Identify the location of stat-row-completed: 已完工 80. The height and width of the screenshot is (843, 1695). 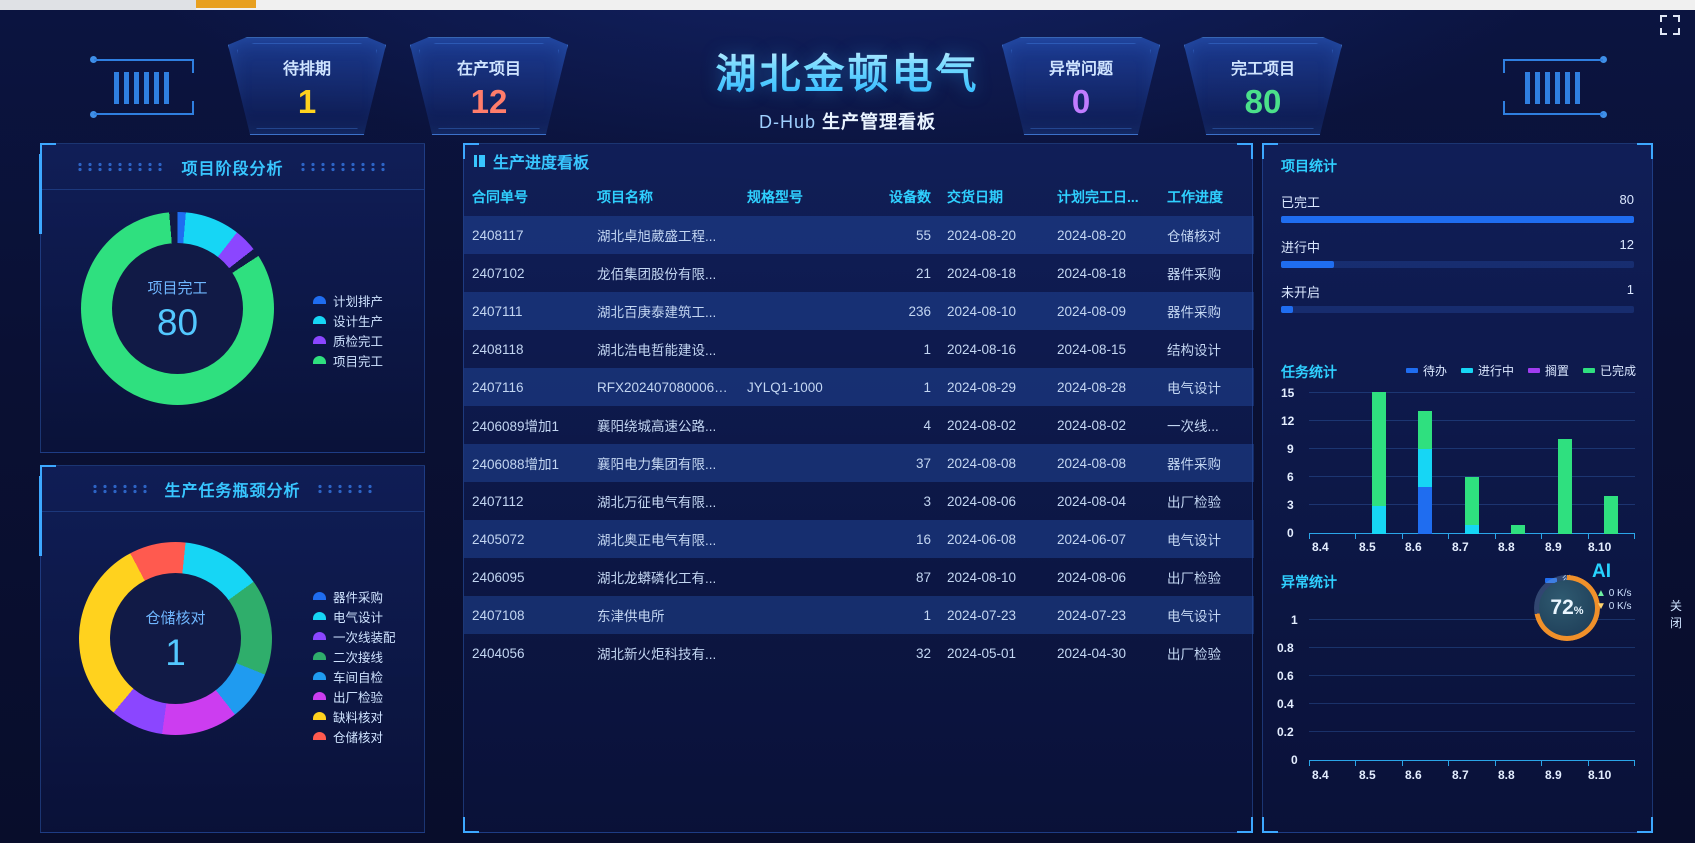
(1457, 207).